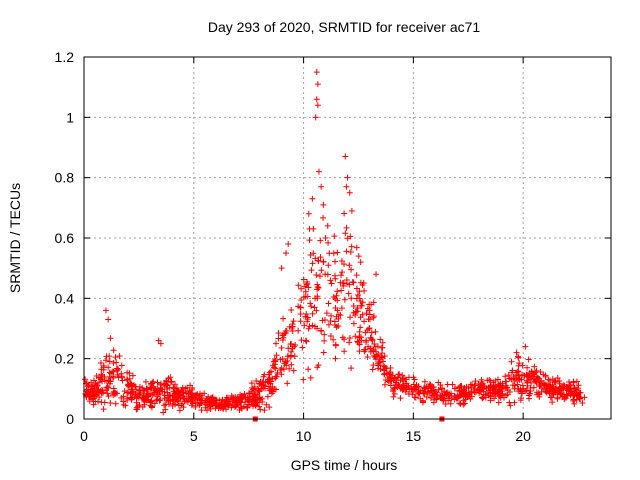 The image size is (640, 480). Describe the element at coordinates (414, 436) in the screenshot. I see `x-tick-label: 15` at that location.